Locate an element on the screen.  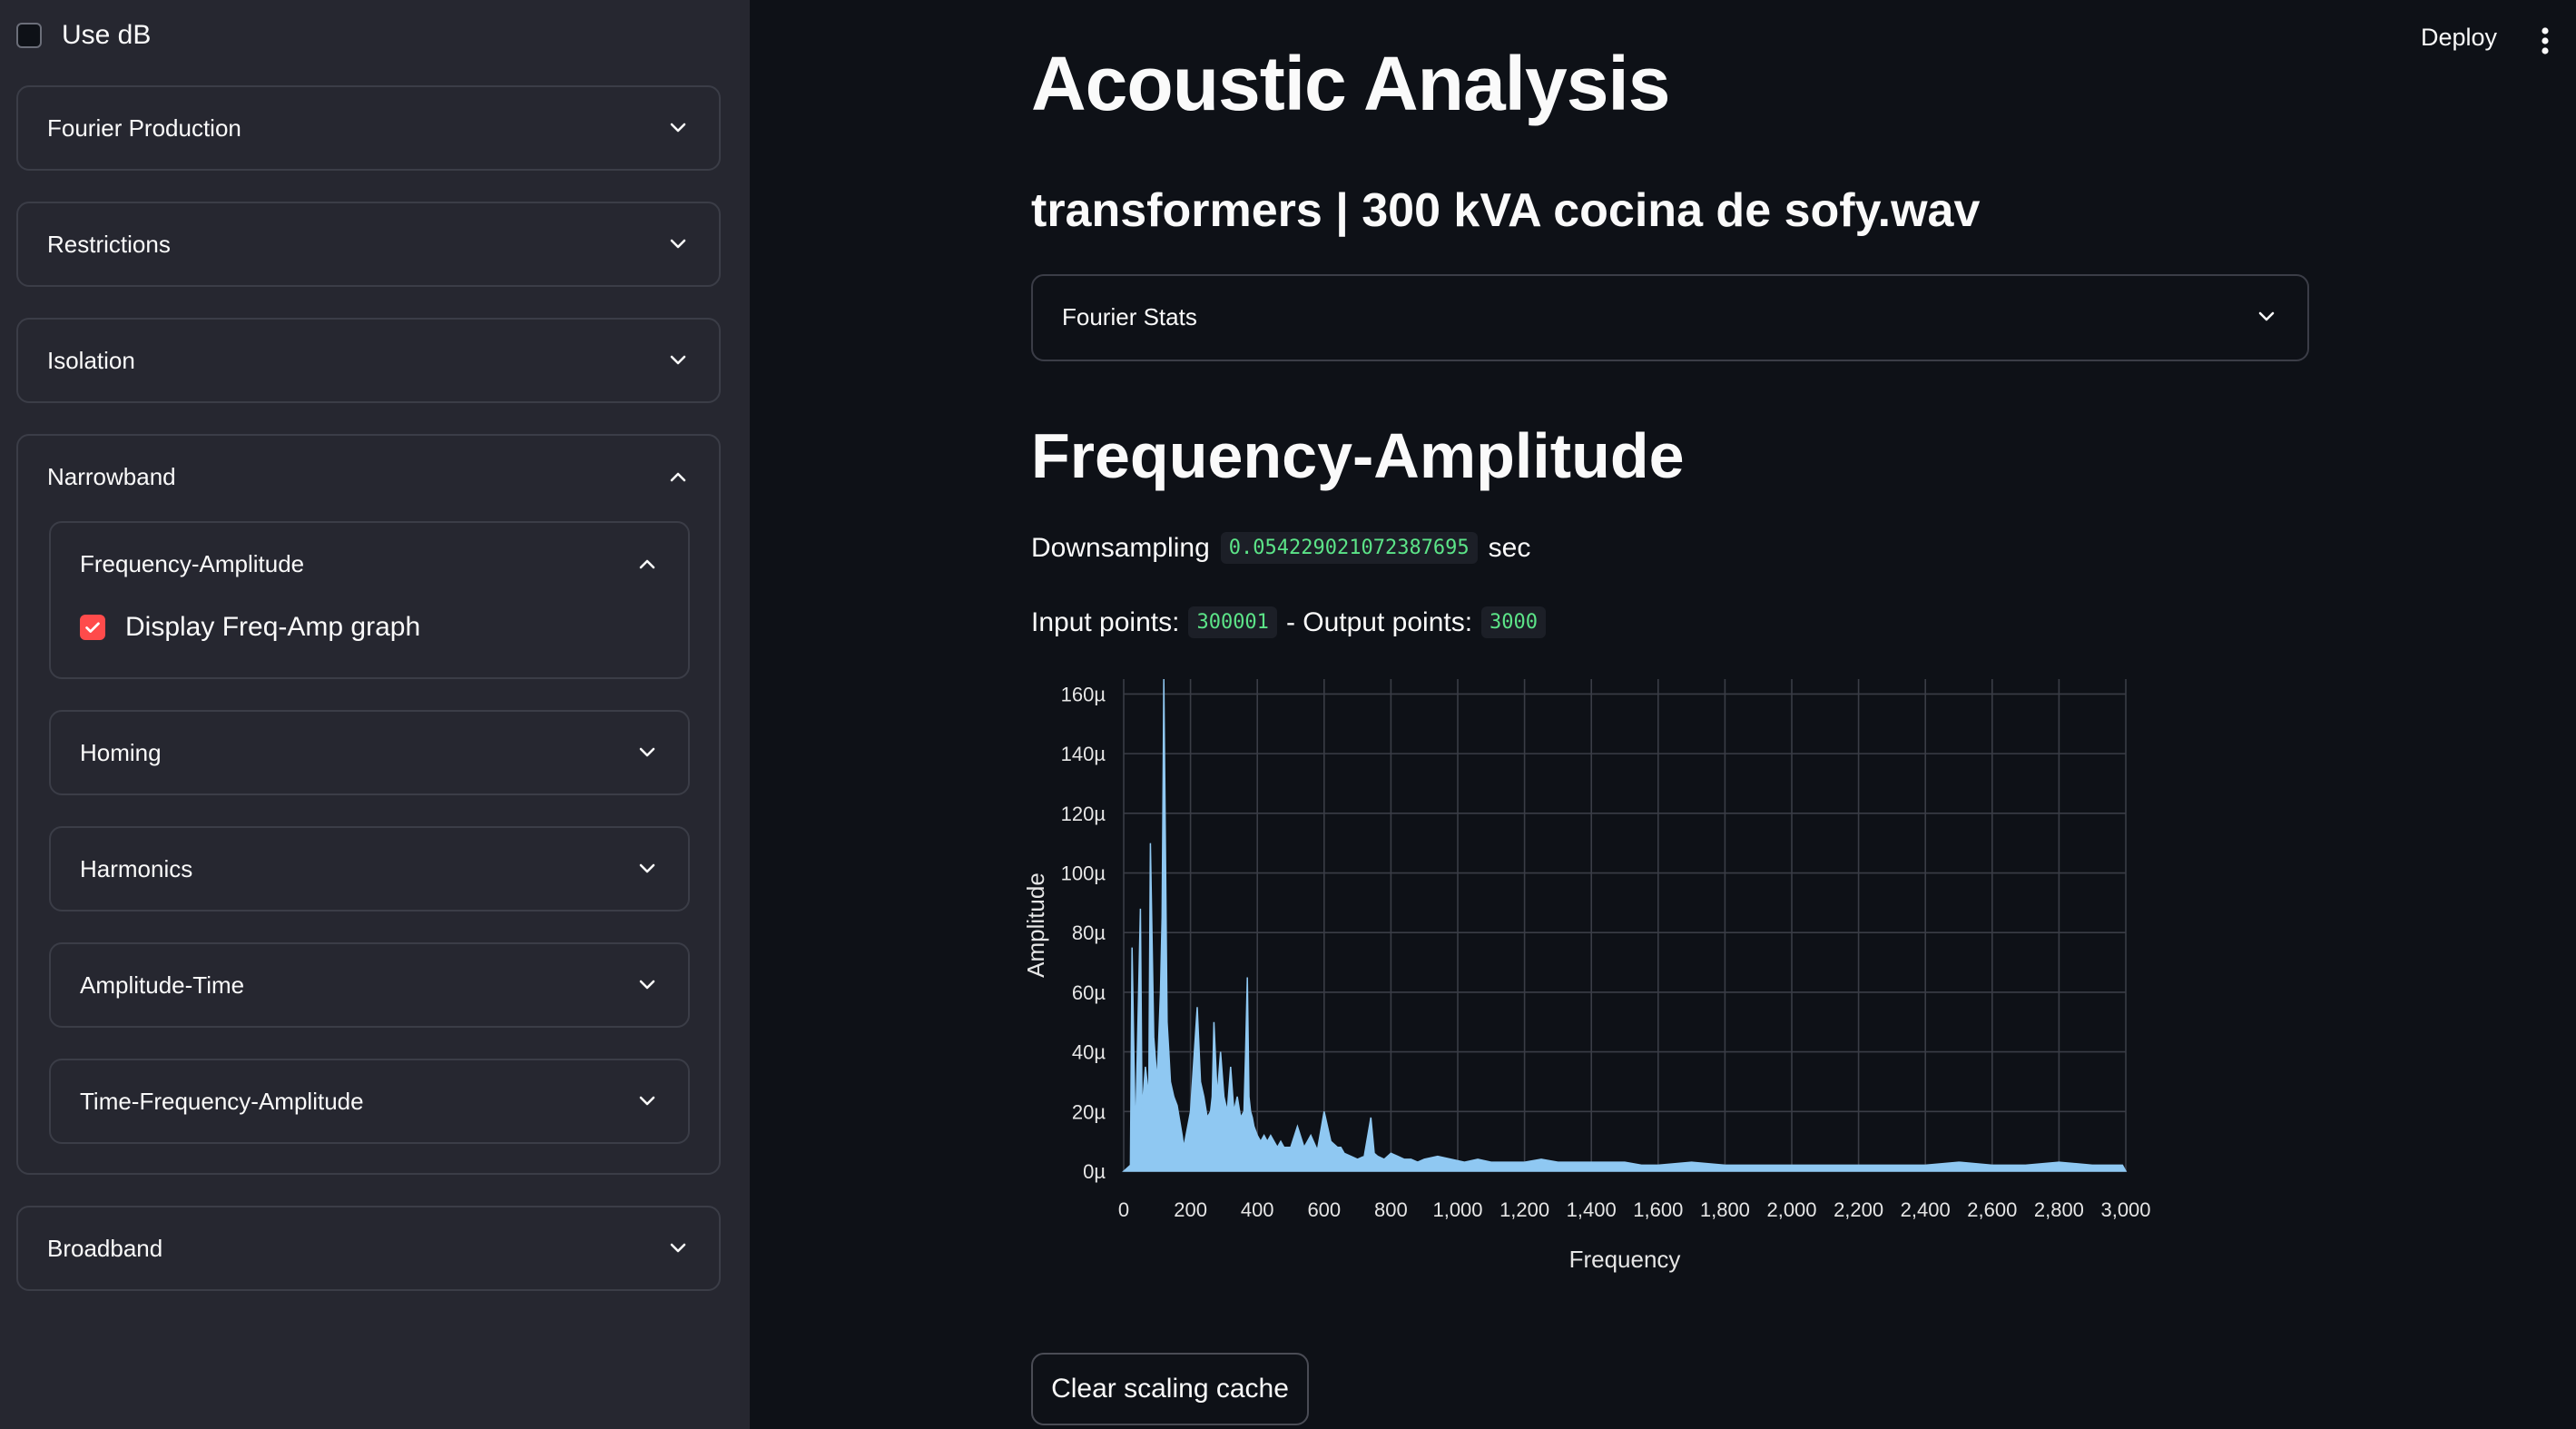
input-points-value: 300001 is located at coordinates (1232, 622).